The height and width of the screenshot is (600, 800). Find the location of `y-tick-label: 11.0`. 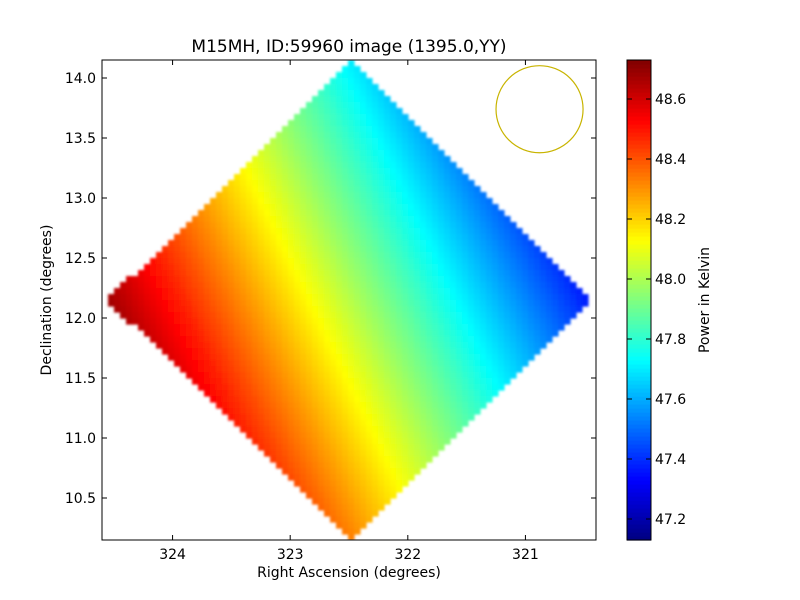

y-tick-label: 11.0 is located at coordinates (80, 439).